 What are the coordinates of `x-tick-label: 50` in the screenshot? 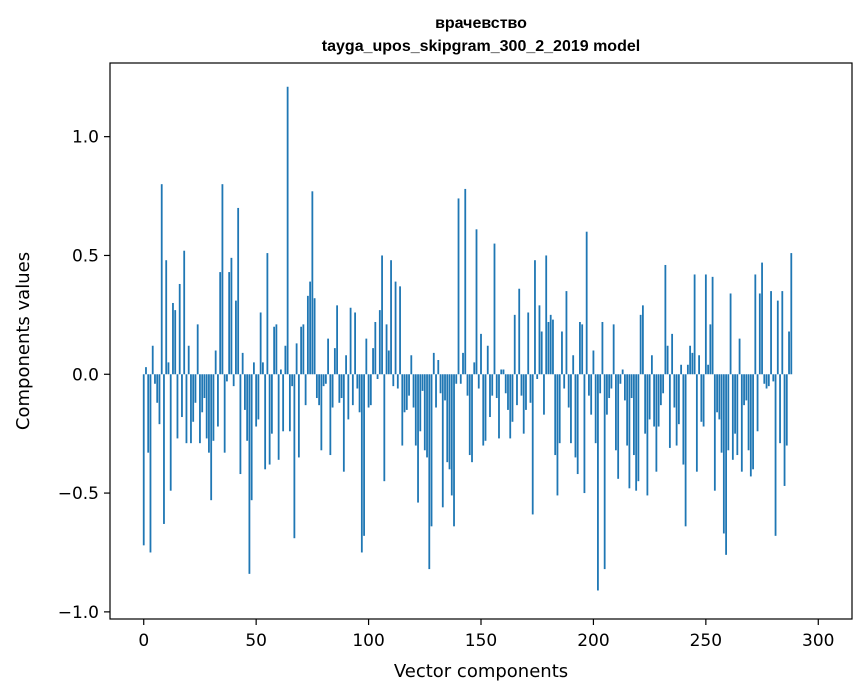 It's located at (256, 641).